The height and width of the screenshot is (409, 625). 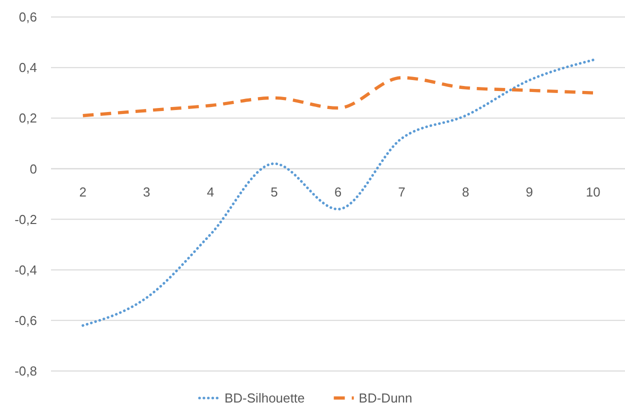 What do you see at coordinates (338, 97) in the screenshot?
I see `line-series` at bounding box center [338, 97].